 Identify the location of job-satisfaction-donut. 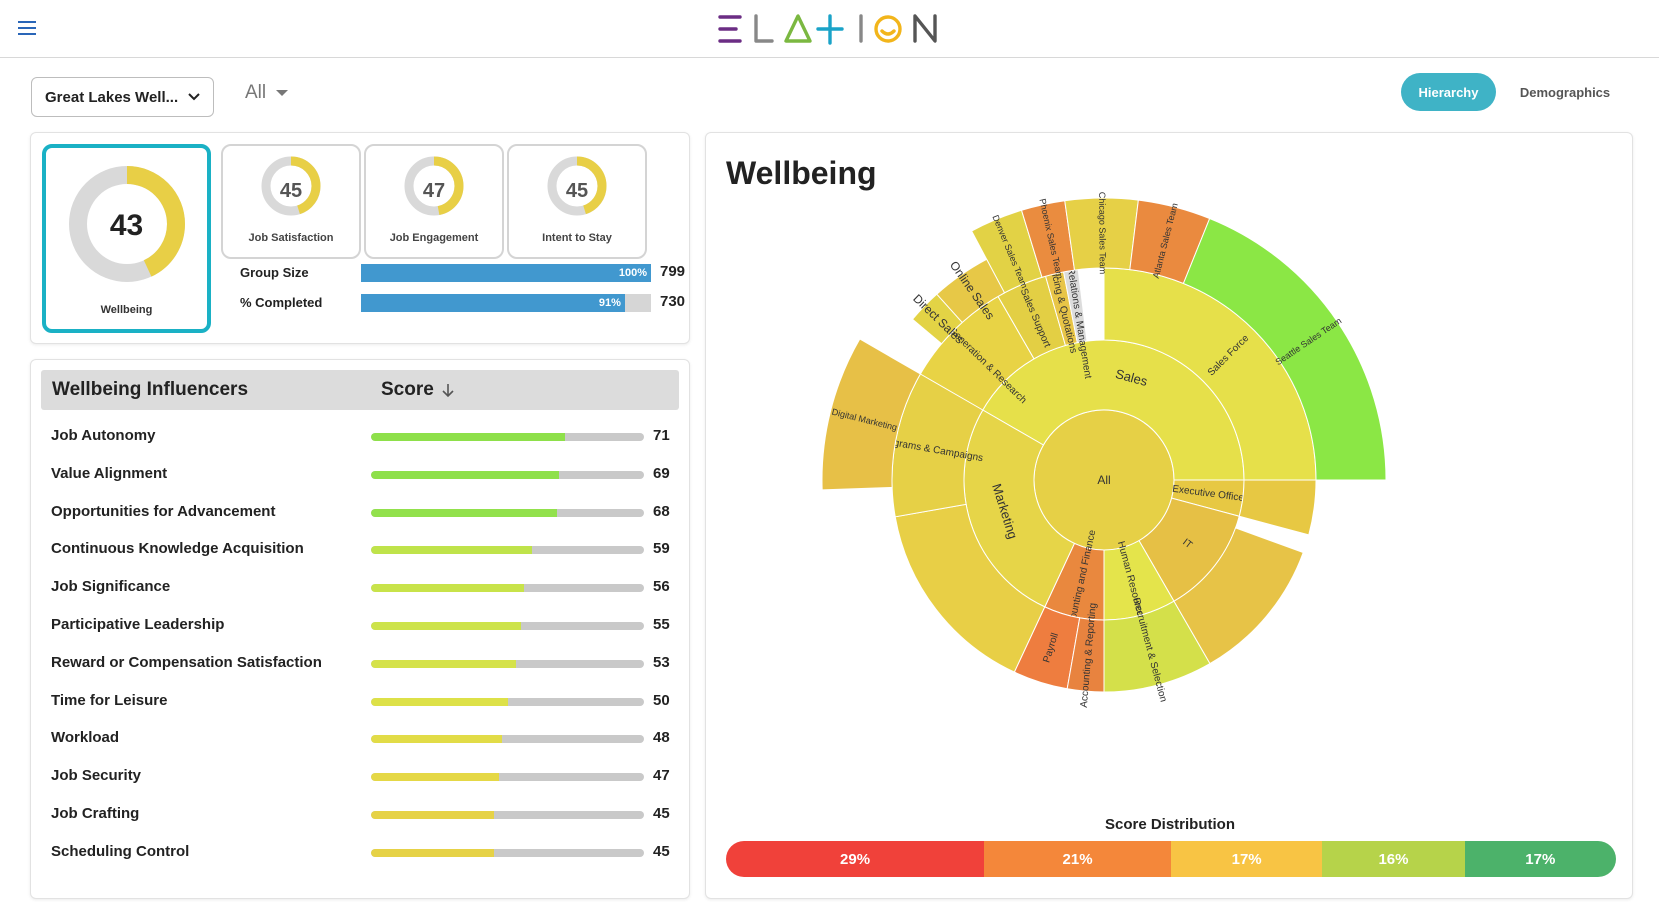
(291, 186).